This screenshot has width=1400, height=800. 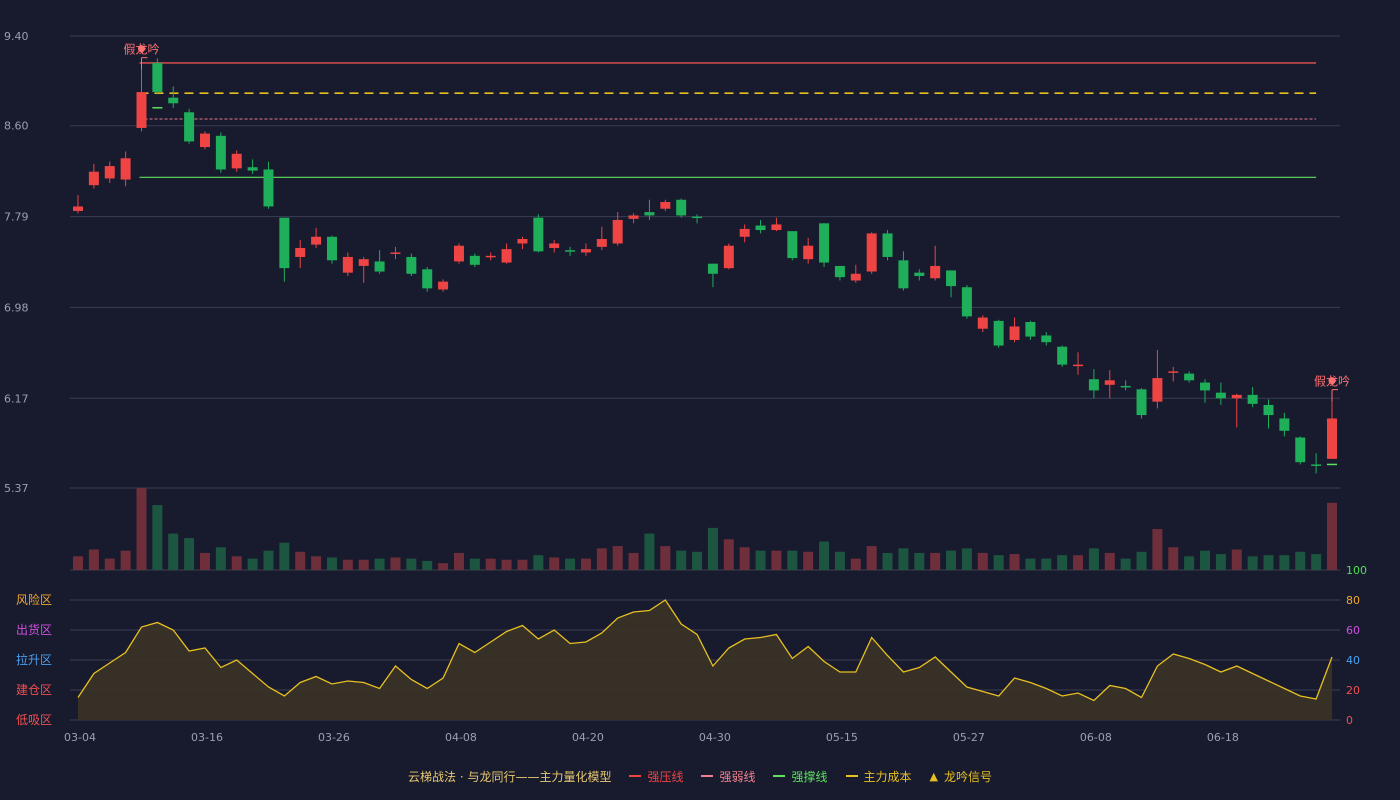 What do you see at coordinates (878, 776) in the screenshot?
I see `legend-item-main-cost: 主力成本` at bounding box center [878, 776].